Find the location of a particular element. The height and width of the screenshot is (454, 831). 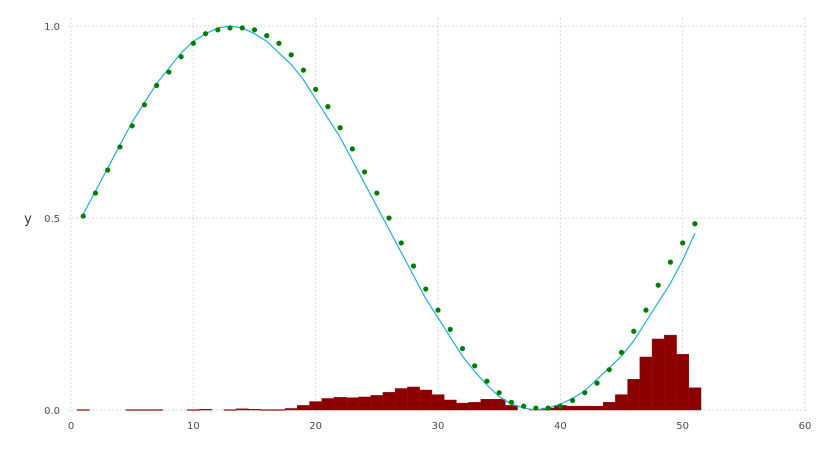

x-tick-label: 30 is located at coordinates (438, 426).